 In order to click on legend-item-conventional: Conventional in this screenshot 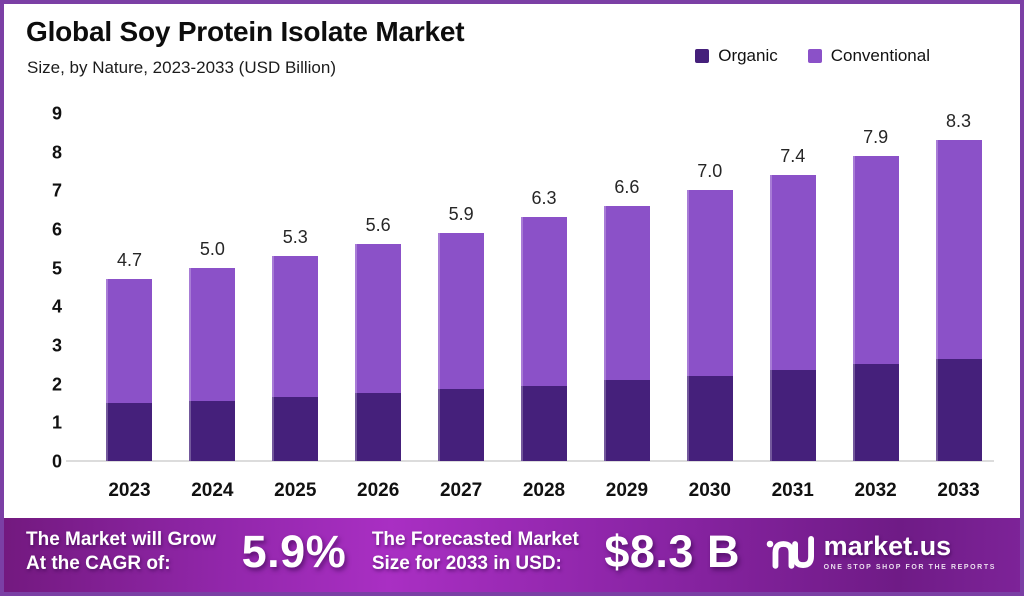, I will do `click(868, 56)`.